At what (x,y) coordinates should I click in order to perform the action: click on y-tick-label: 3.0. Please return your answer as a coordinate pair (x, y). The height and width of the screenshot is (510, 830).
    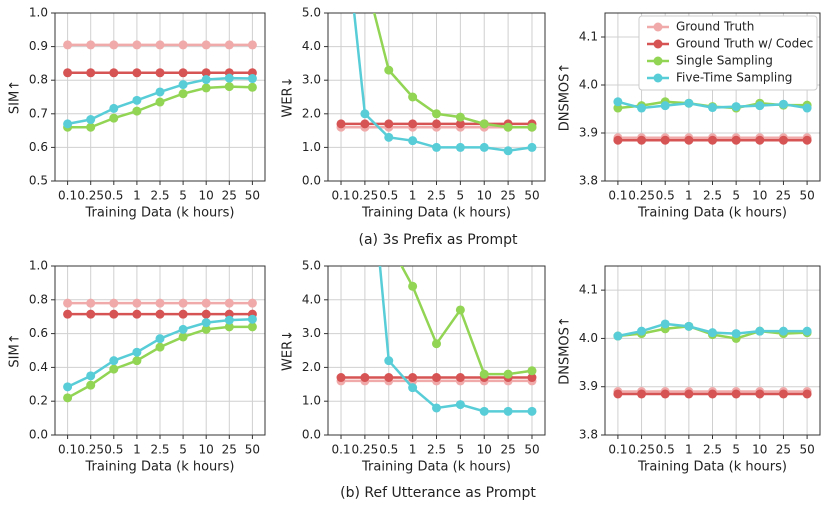
    Looking at the image, I should click on (311, 333).